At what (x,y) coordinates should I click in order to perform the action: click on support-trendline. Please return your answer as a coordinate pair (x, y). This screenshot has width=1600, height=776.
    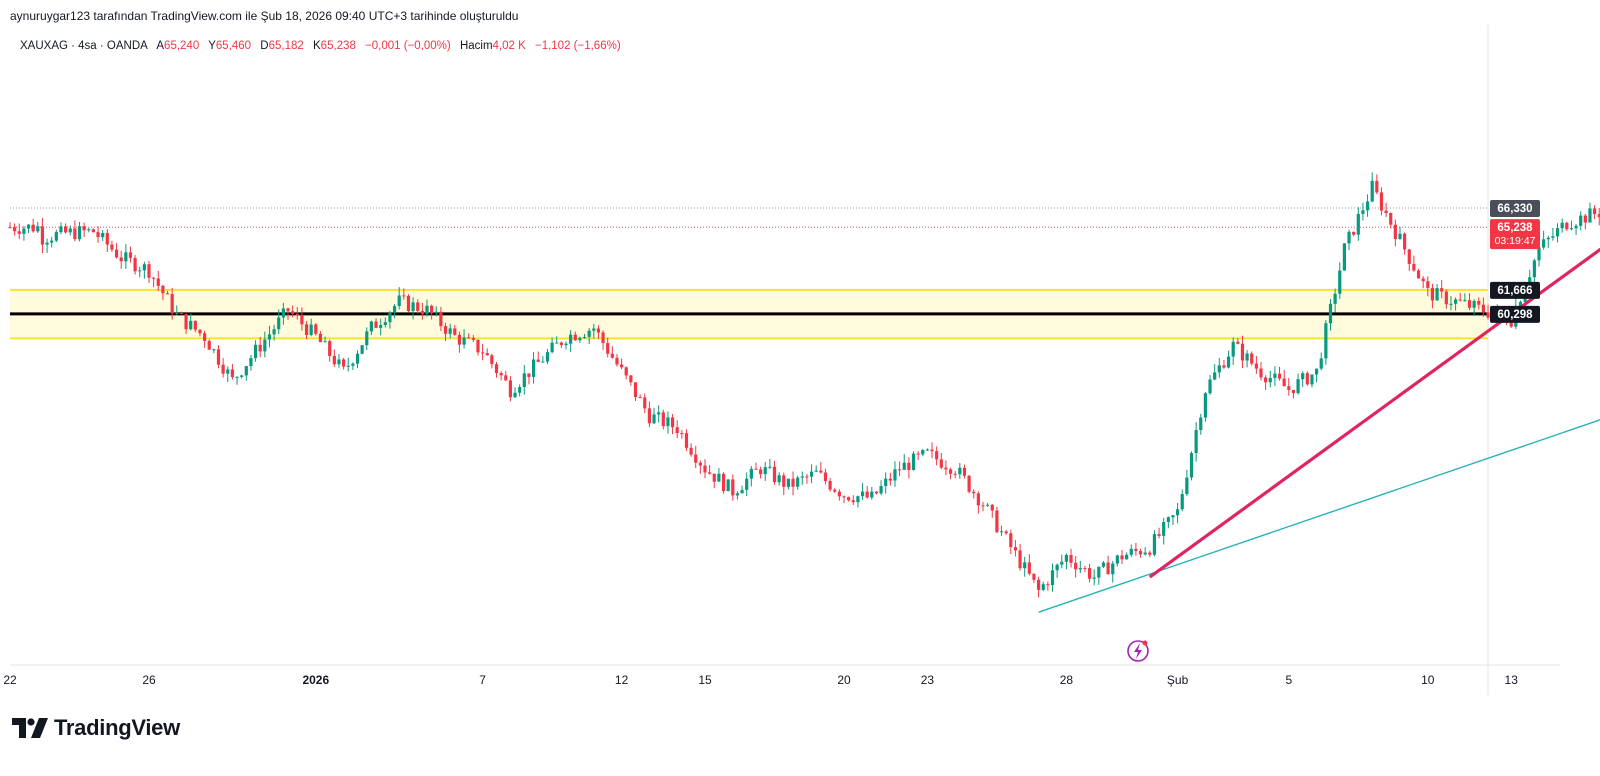
    Looking at the image, I should click on (1319, 516).